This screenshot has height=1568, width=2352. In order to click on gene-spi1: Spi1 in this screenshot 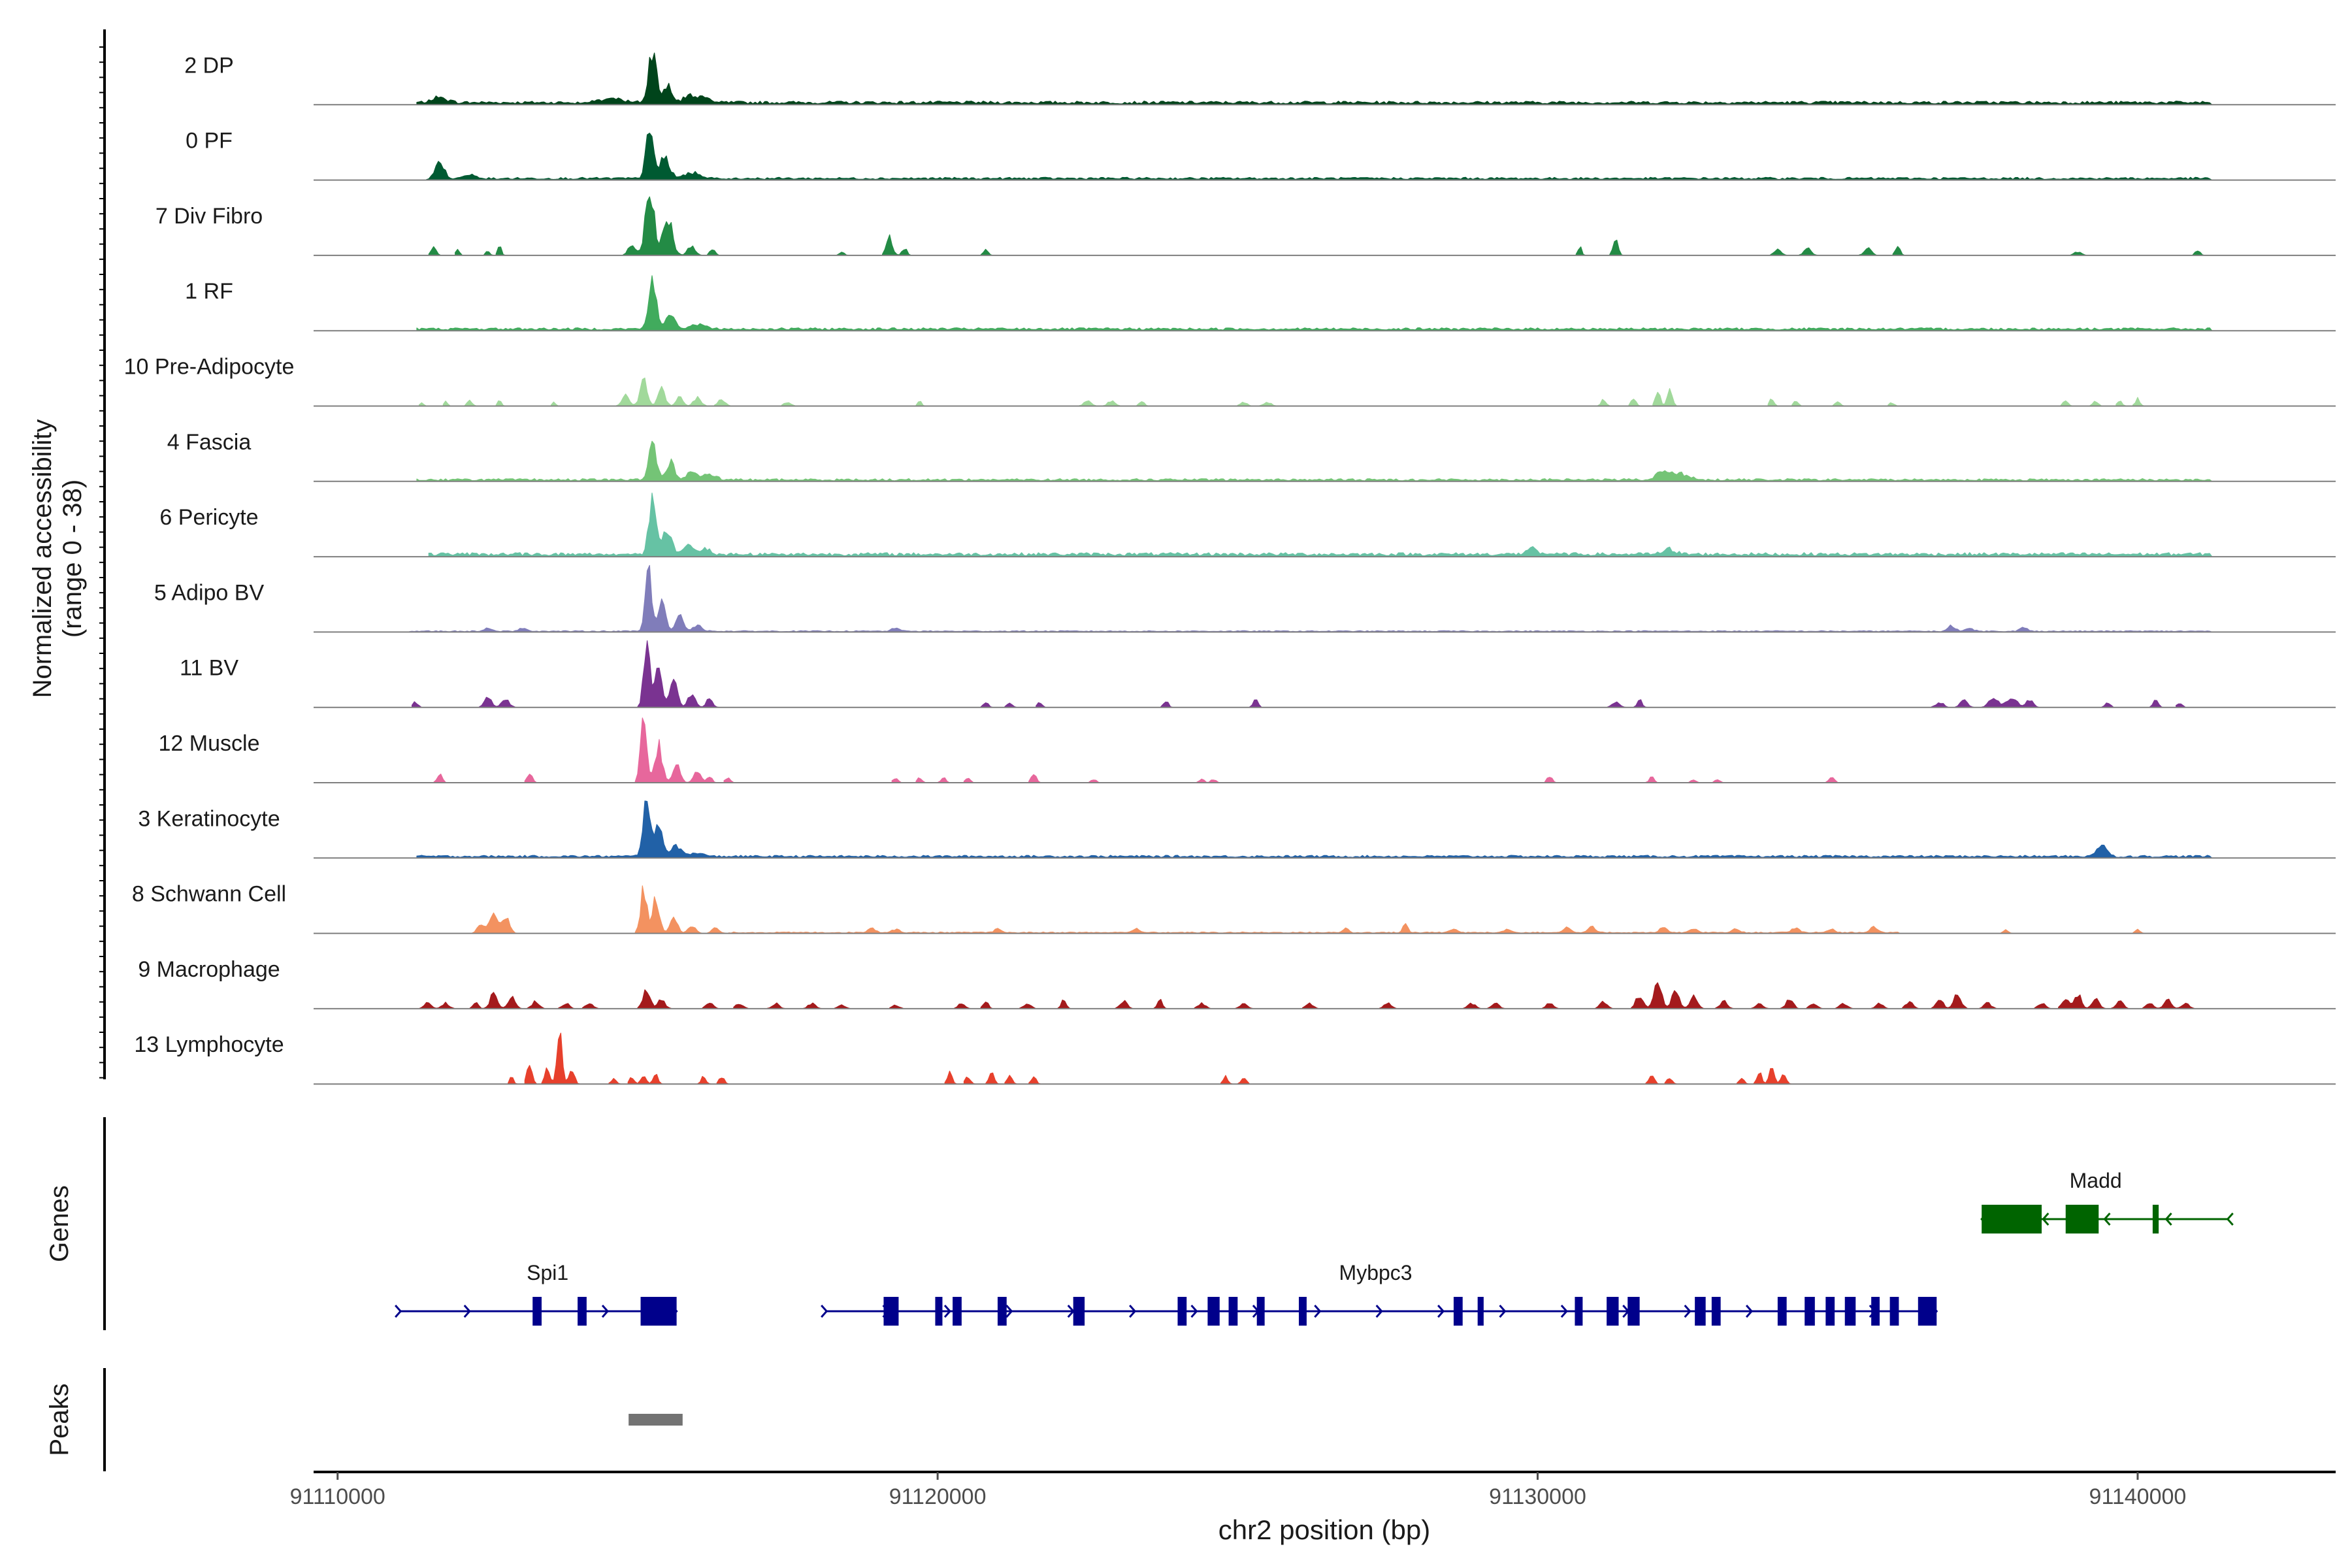, I will do `click(536, 1293)`.